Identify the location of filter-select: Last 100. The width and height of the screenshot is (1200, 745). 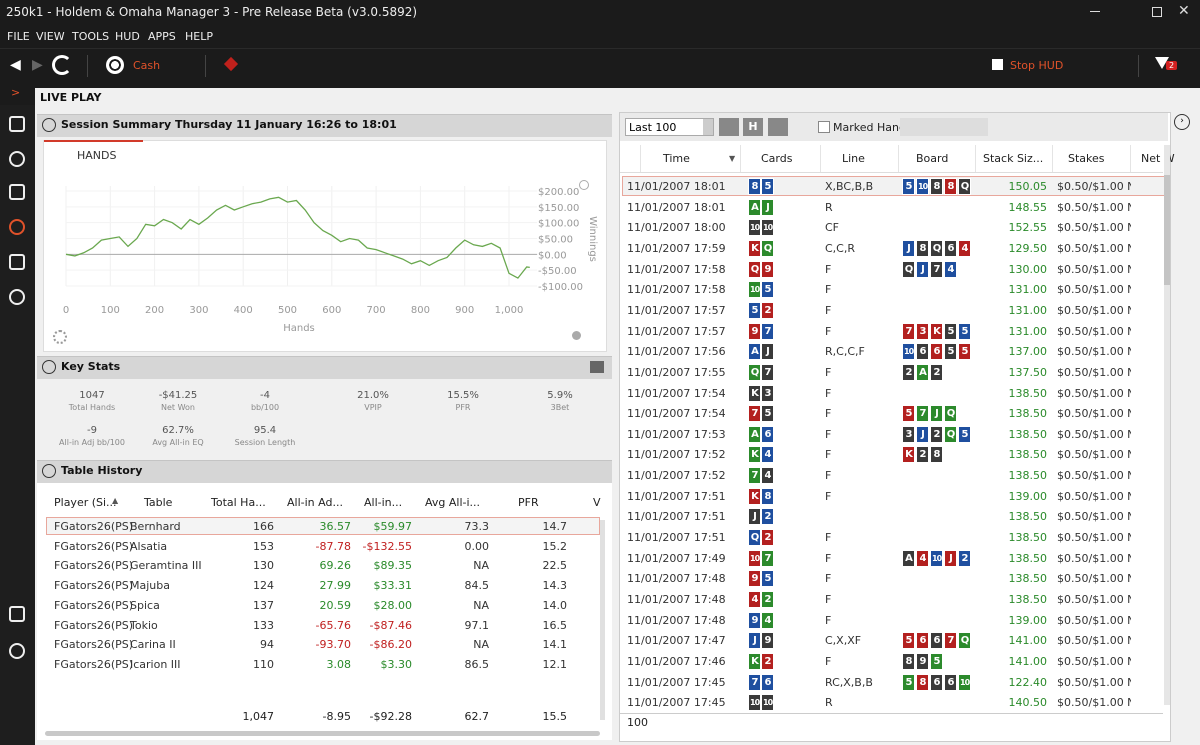
(669, 127).